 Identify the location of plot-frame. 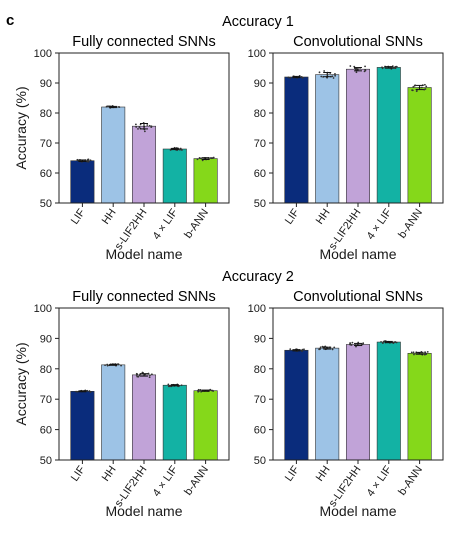
(358, 128).